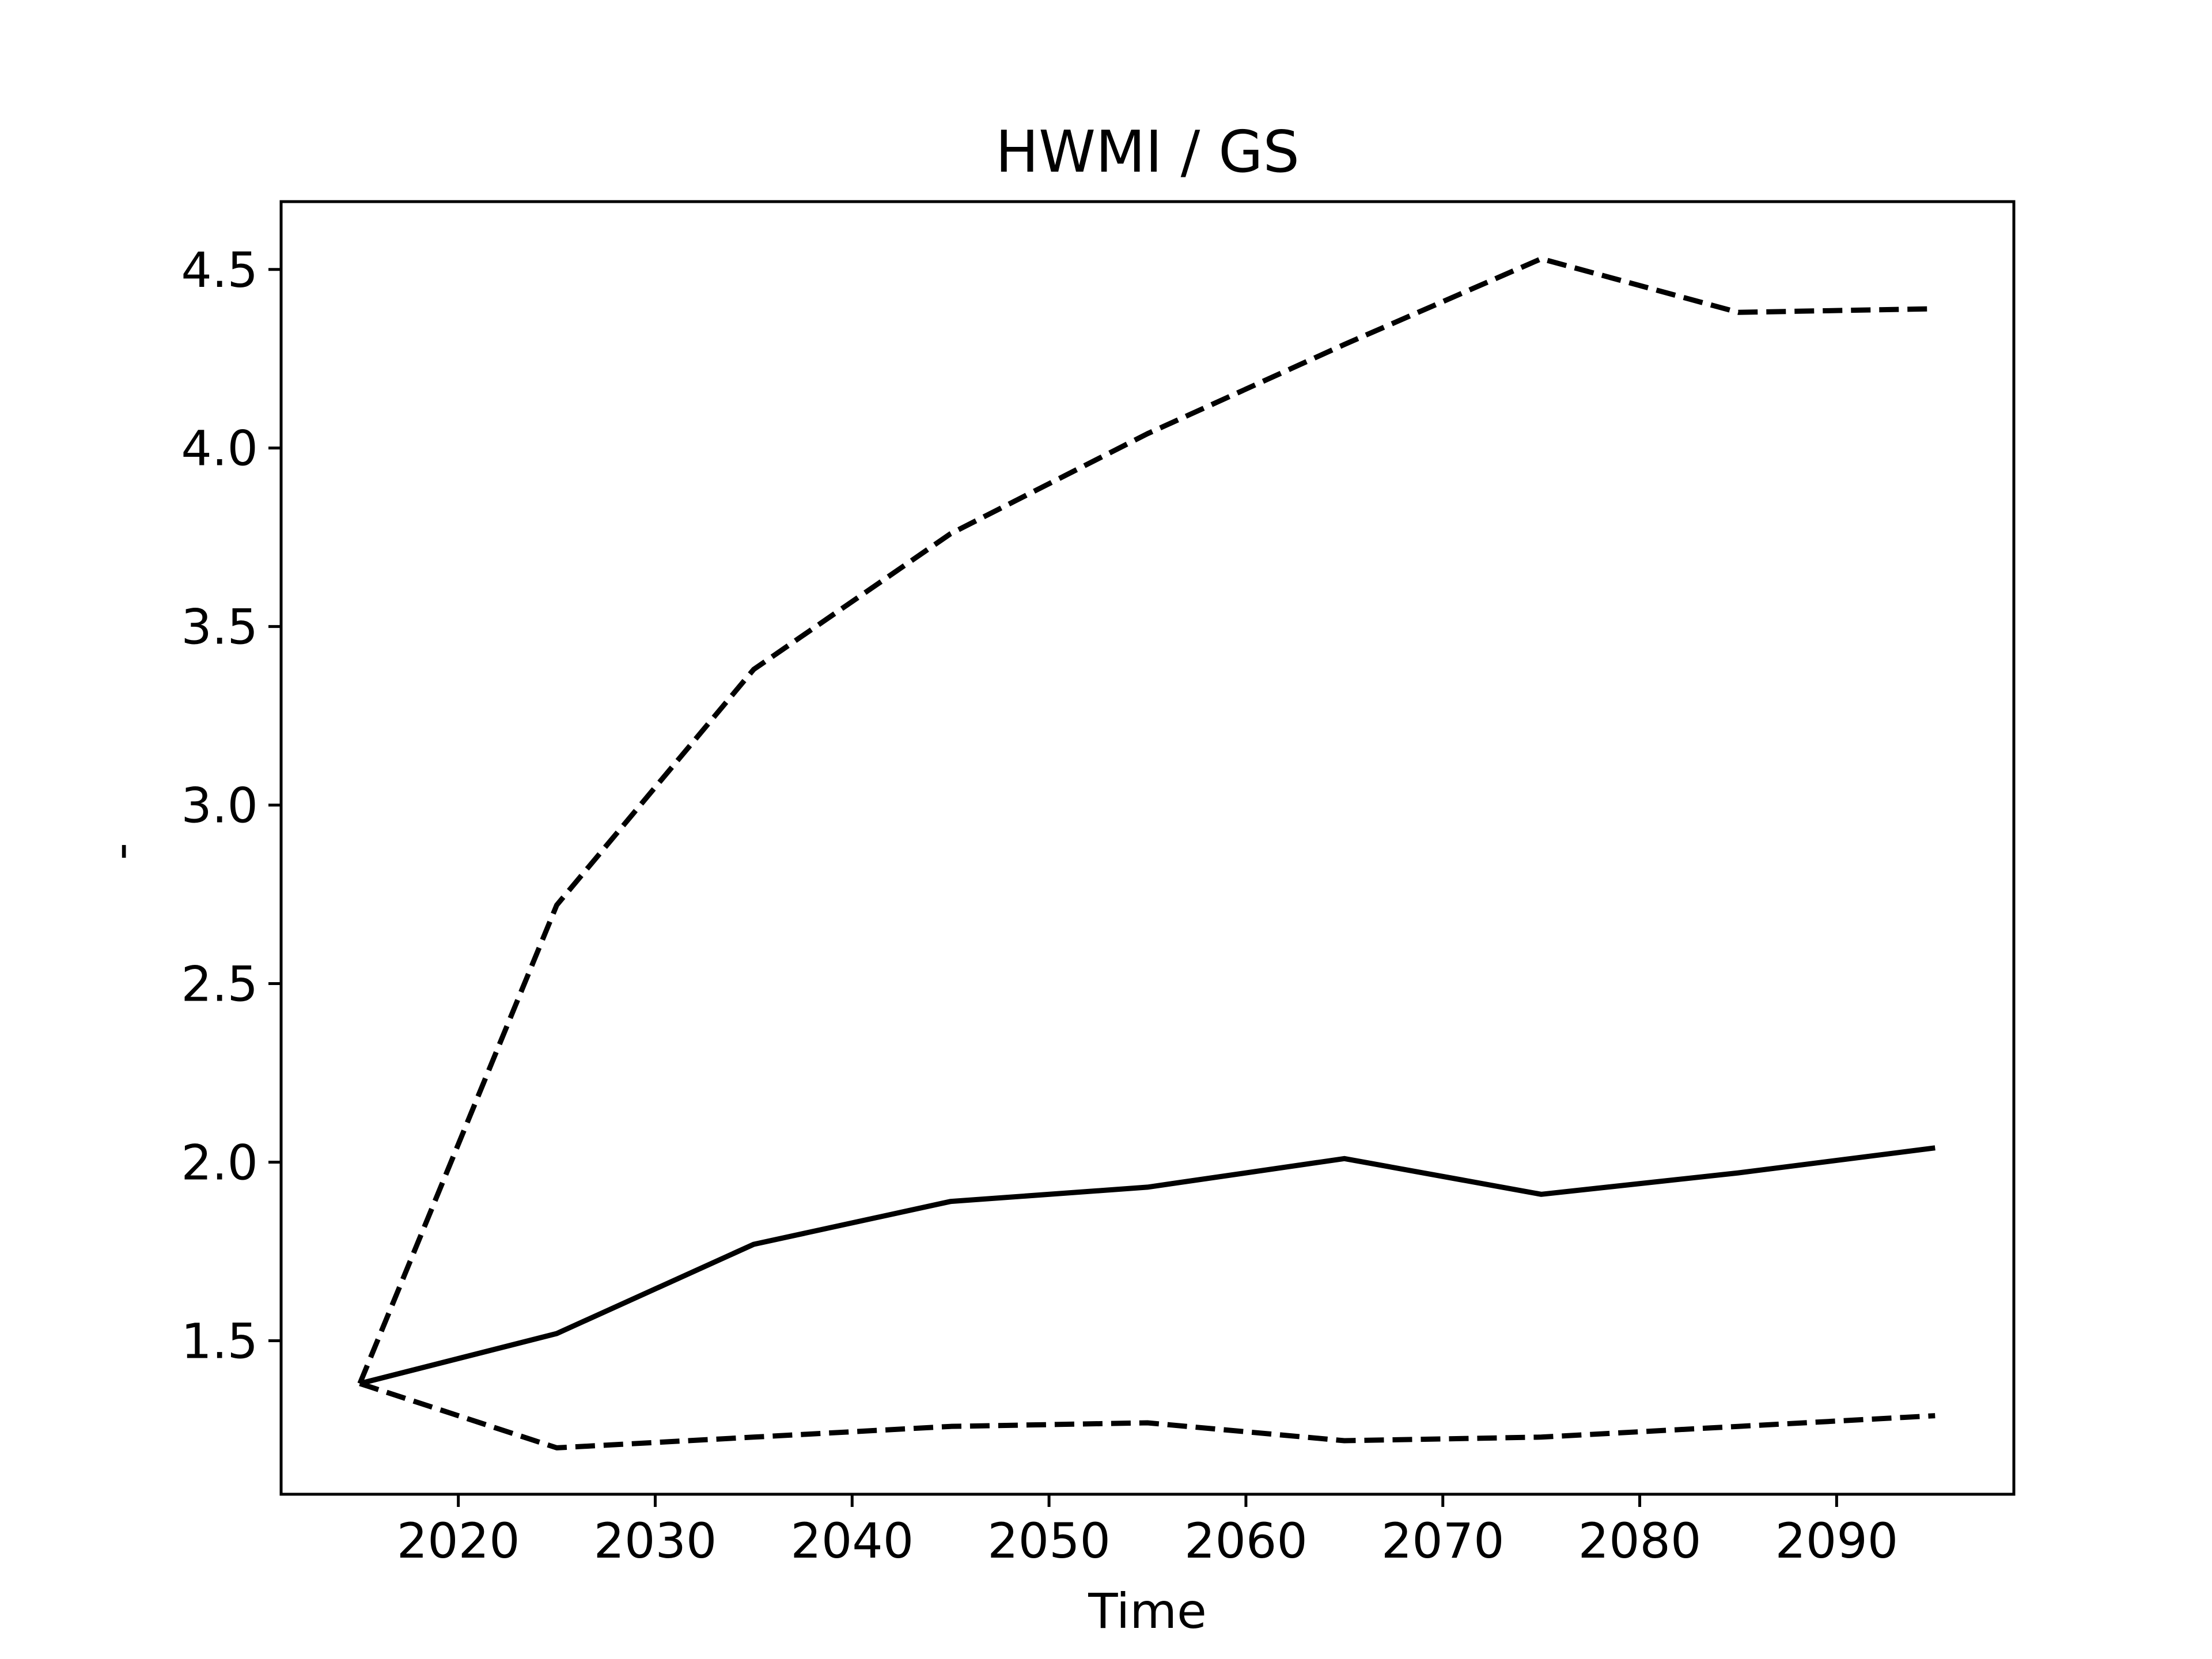 This screenshot has height=1659, width=2212. What do you see at coordinates (120, 851) in the screenshot?
I see `y-axis-label: -` at bounding box center [120, 851].